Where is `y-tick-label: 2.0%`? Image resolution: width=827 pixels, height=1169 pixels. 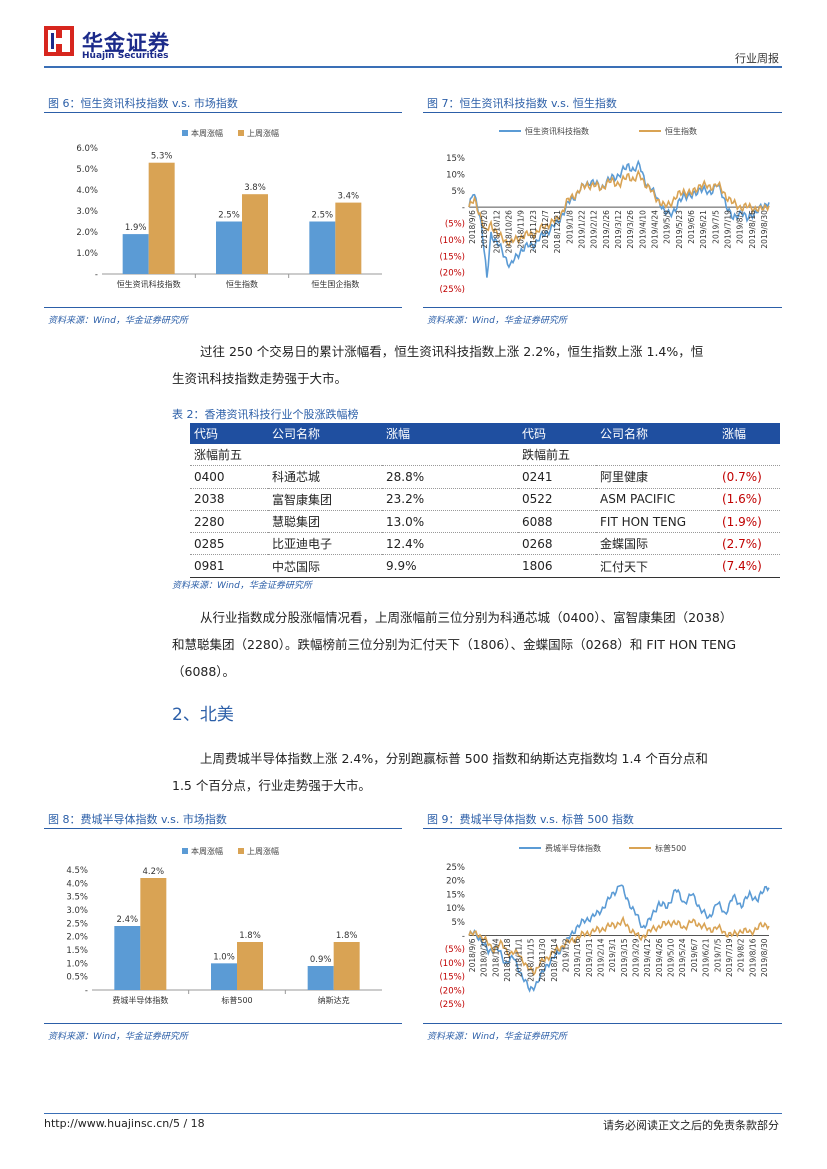 y-tick-label: 2.0% is located at coordinates (87, 233).